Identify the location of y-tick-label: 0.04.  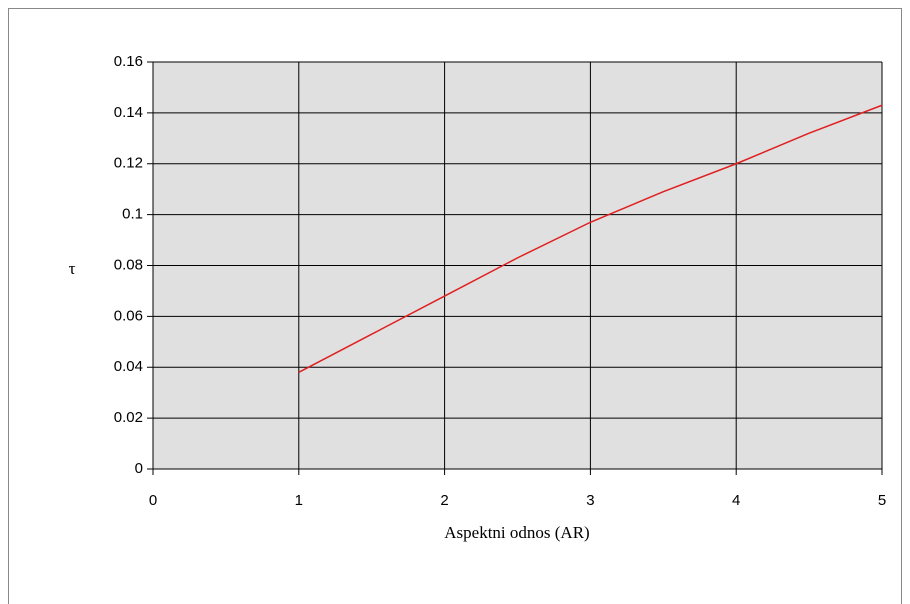
(128, 366).